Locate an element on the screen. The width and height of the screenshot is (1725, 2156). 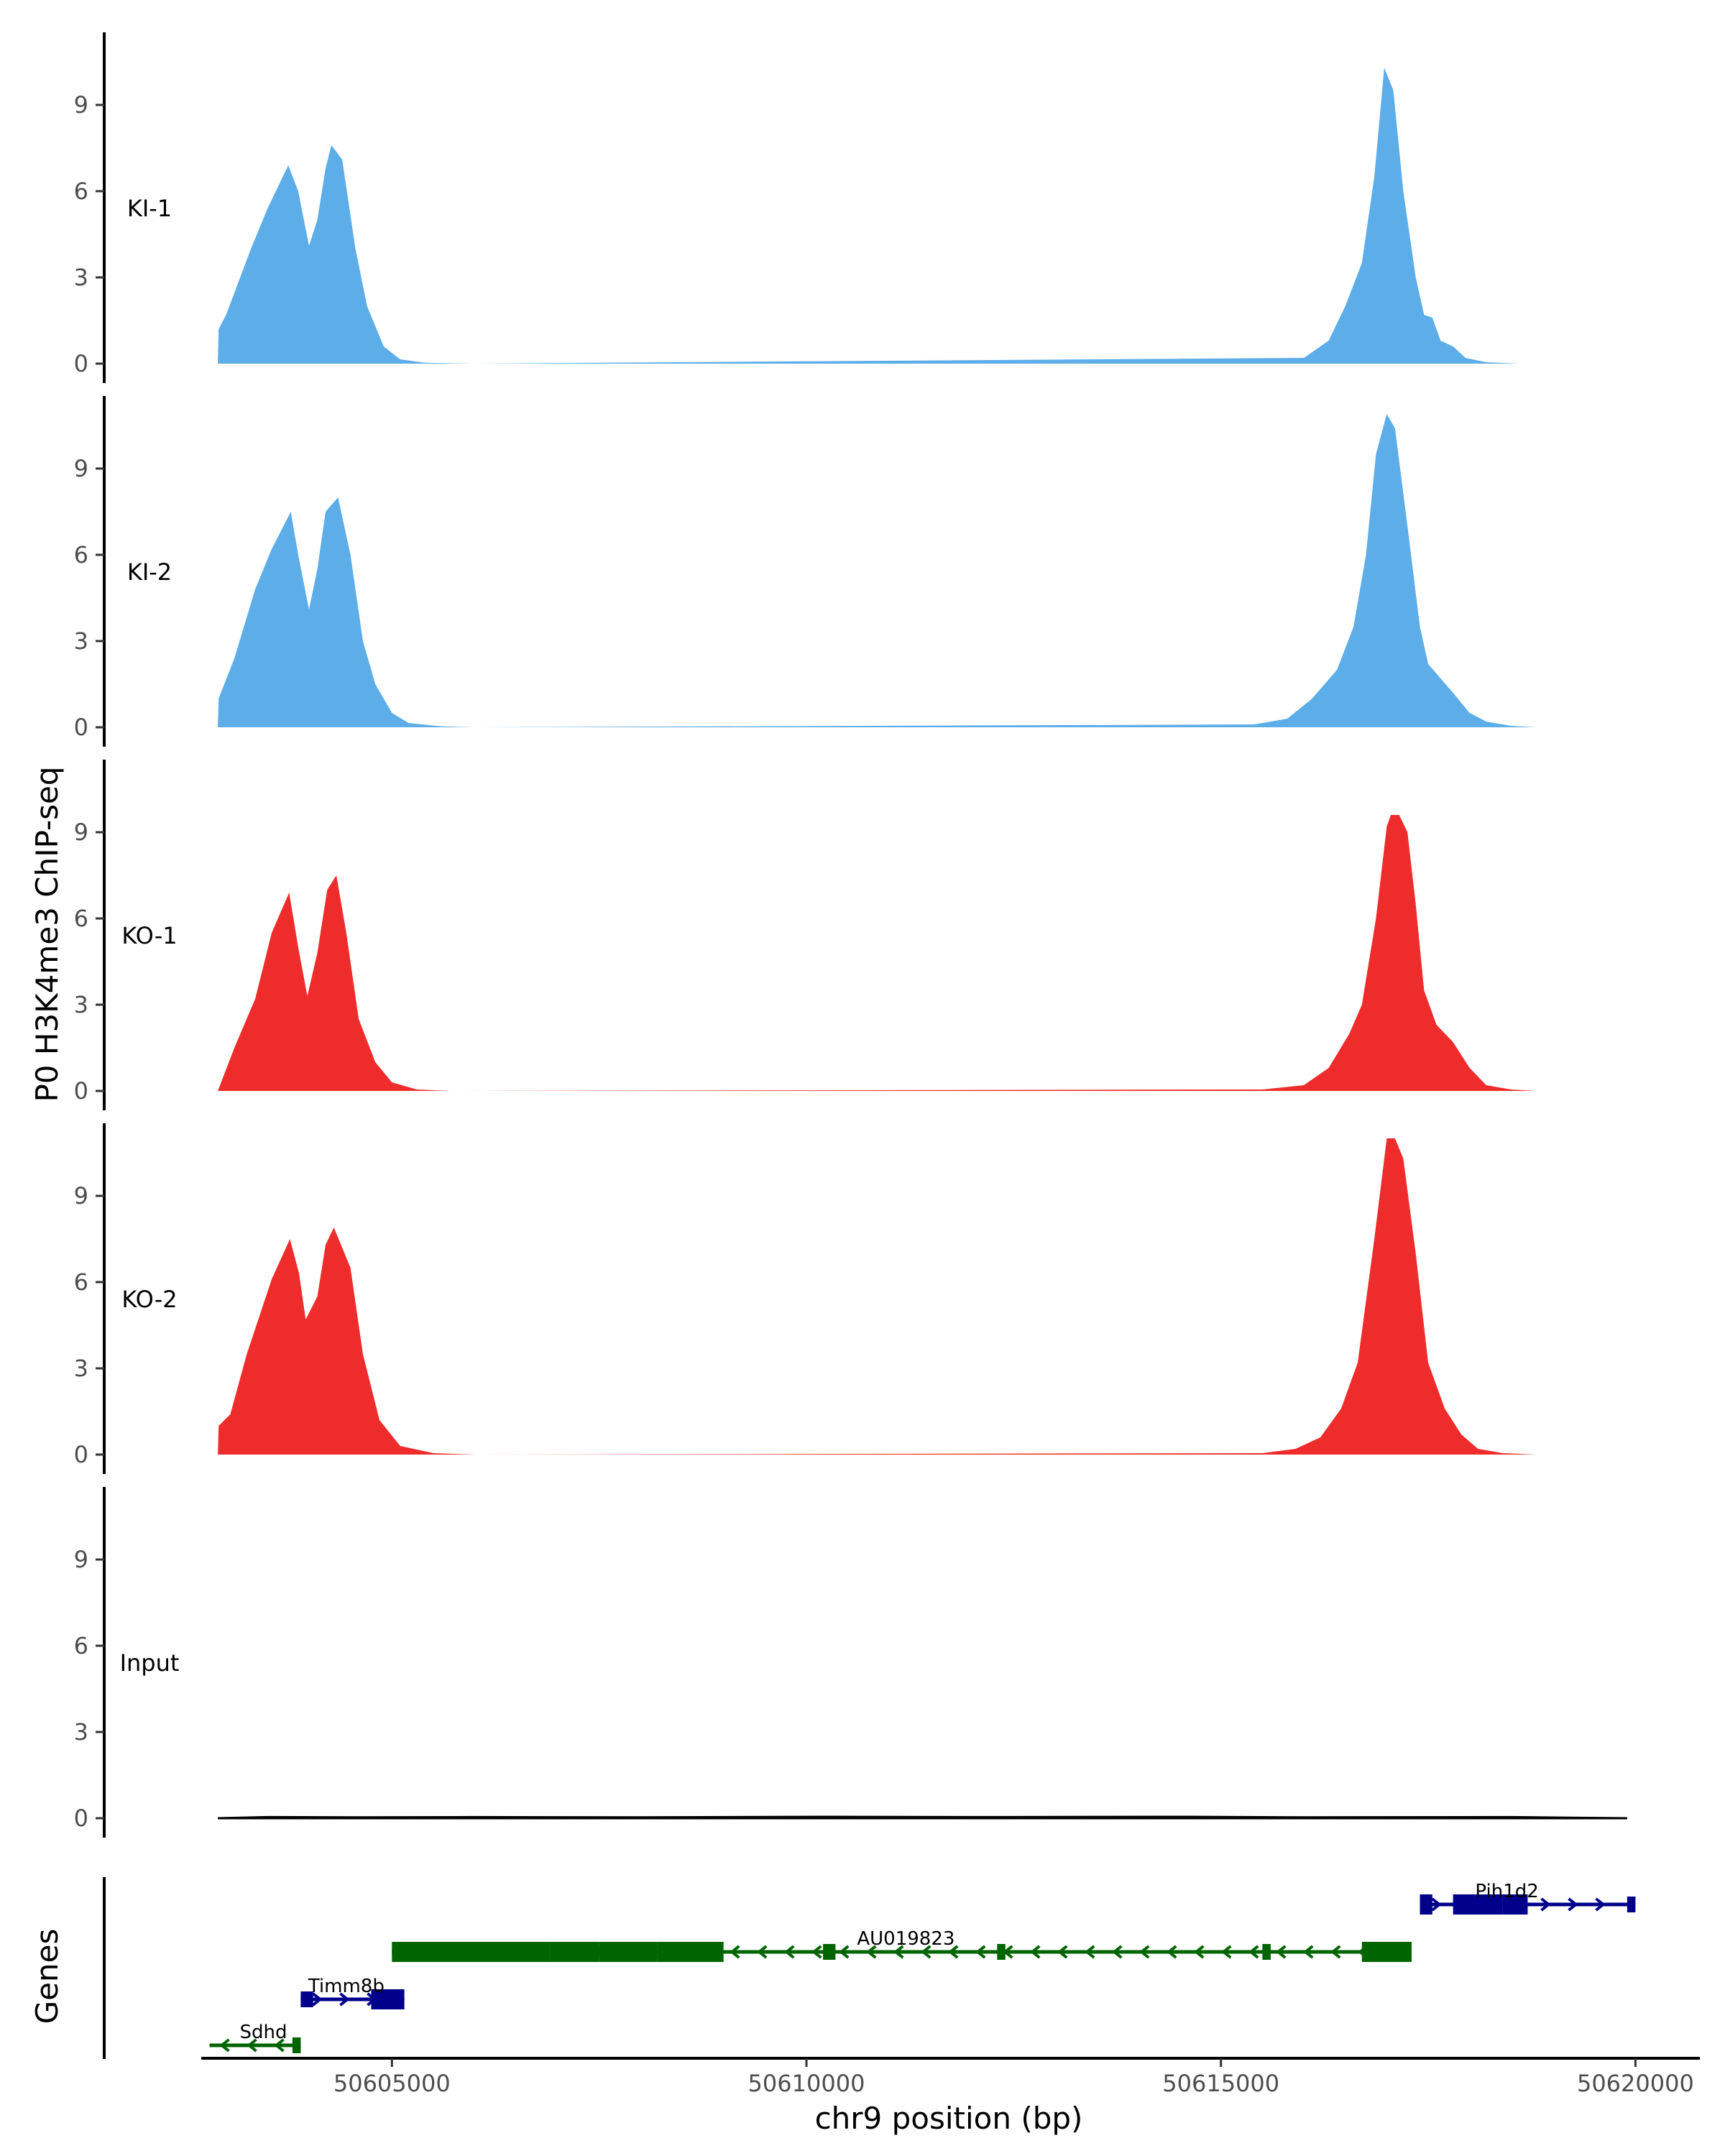
y-axis-title: P0 H3K4me3 ChIP-seq is located at coordinates (47, 934).